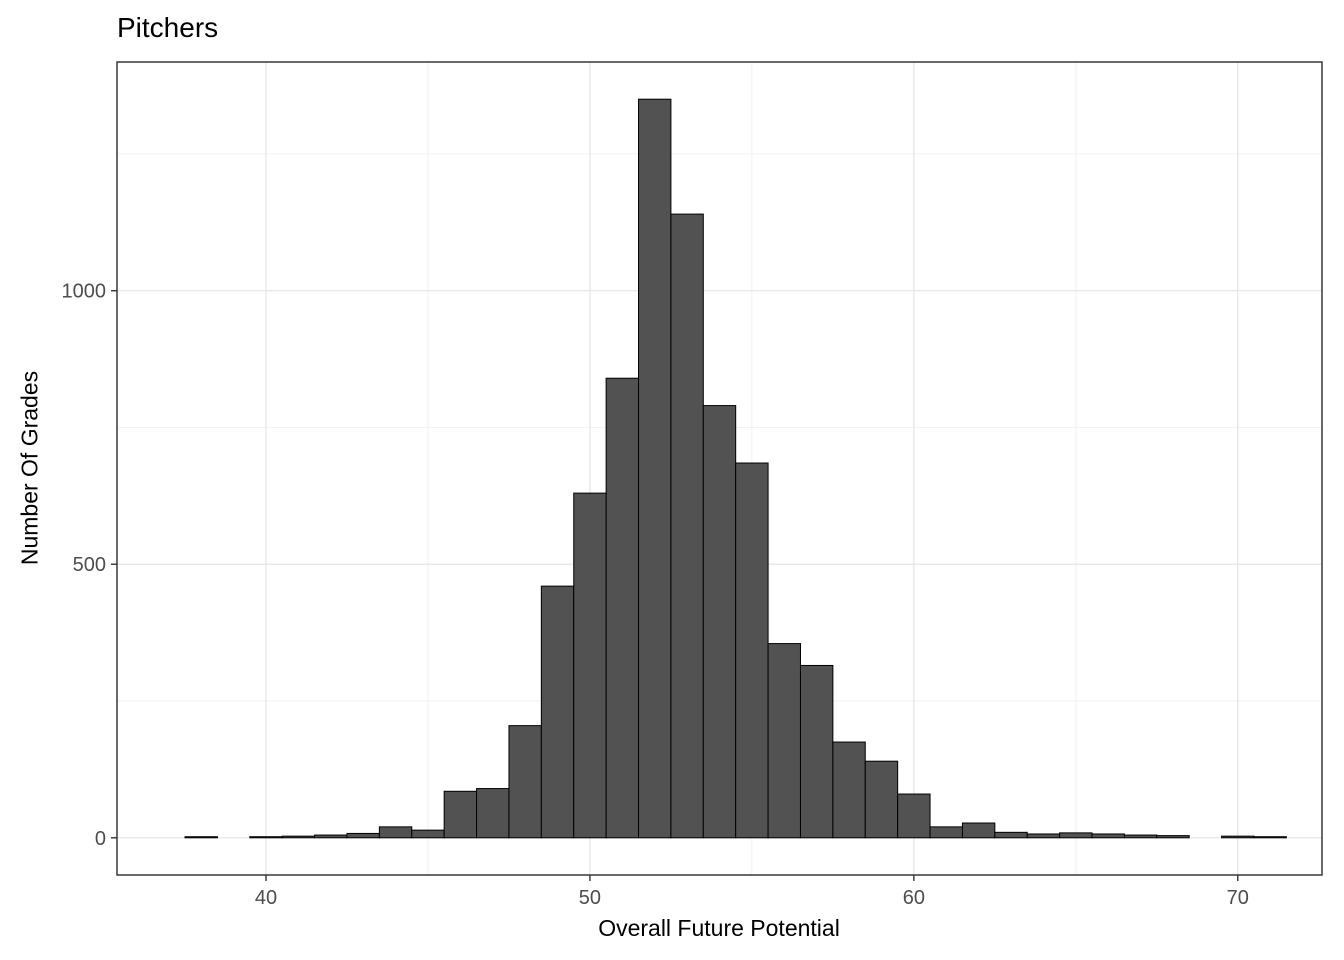 The image size is (1344, 960). Describe the element at coordinates (266, 898) in the screenshot. I see `x-axis-tick-label: 40` at that location.